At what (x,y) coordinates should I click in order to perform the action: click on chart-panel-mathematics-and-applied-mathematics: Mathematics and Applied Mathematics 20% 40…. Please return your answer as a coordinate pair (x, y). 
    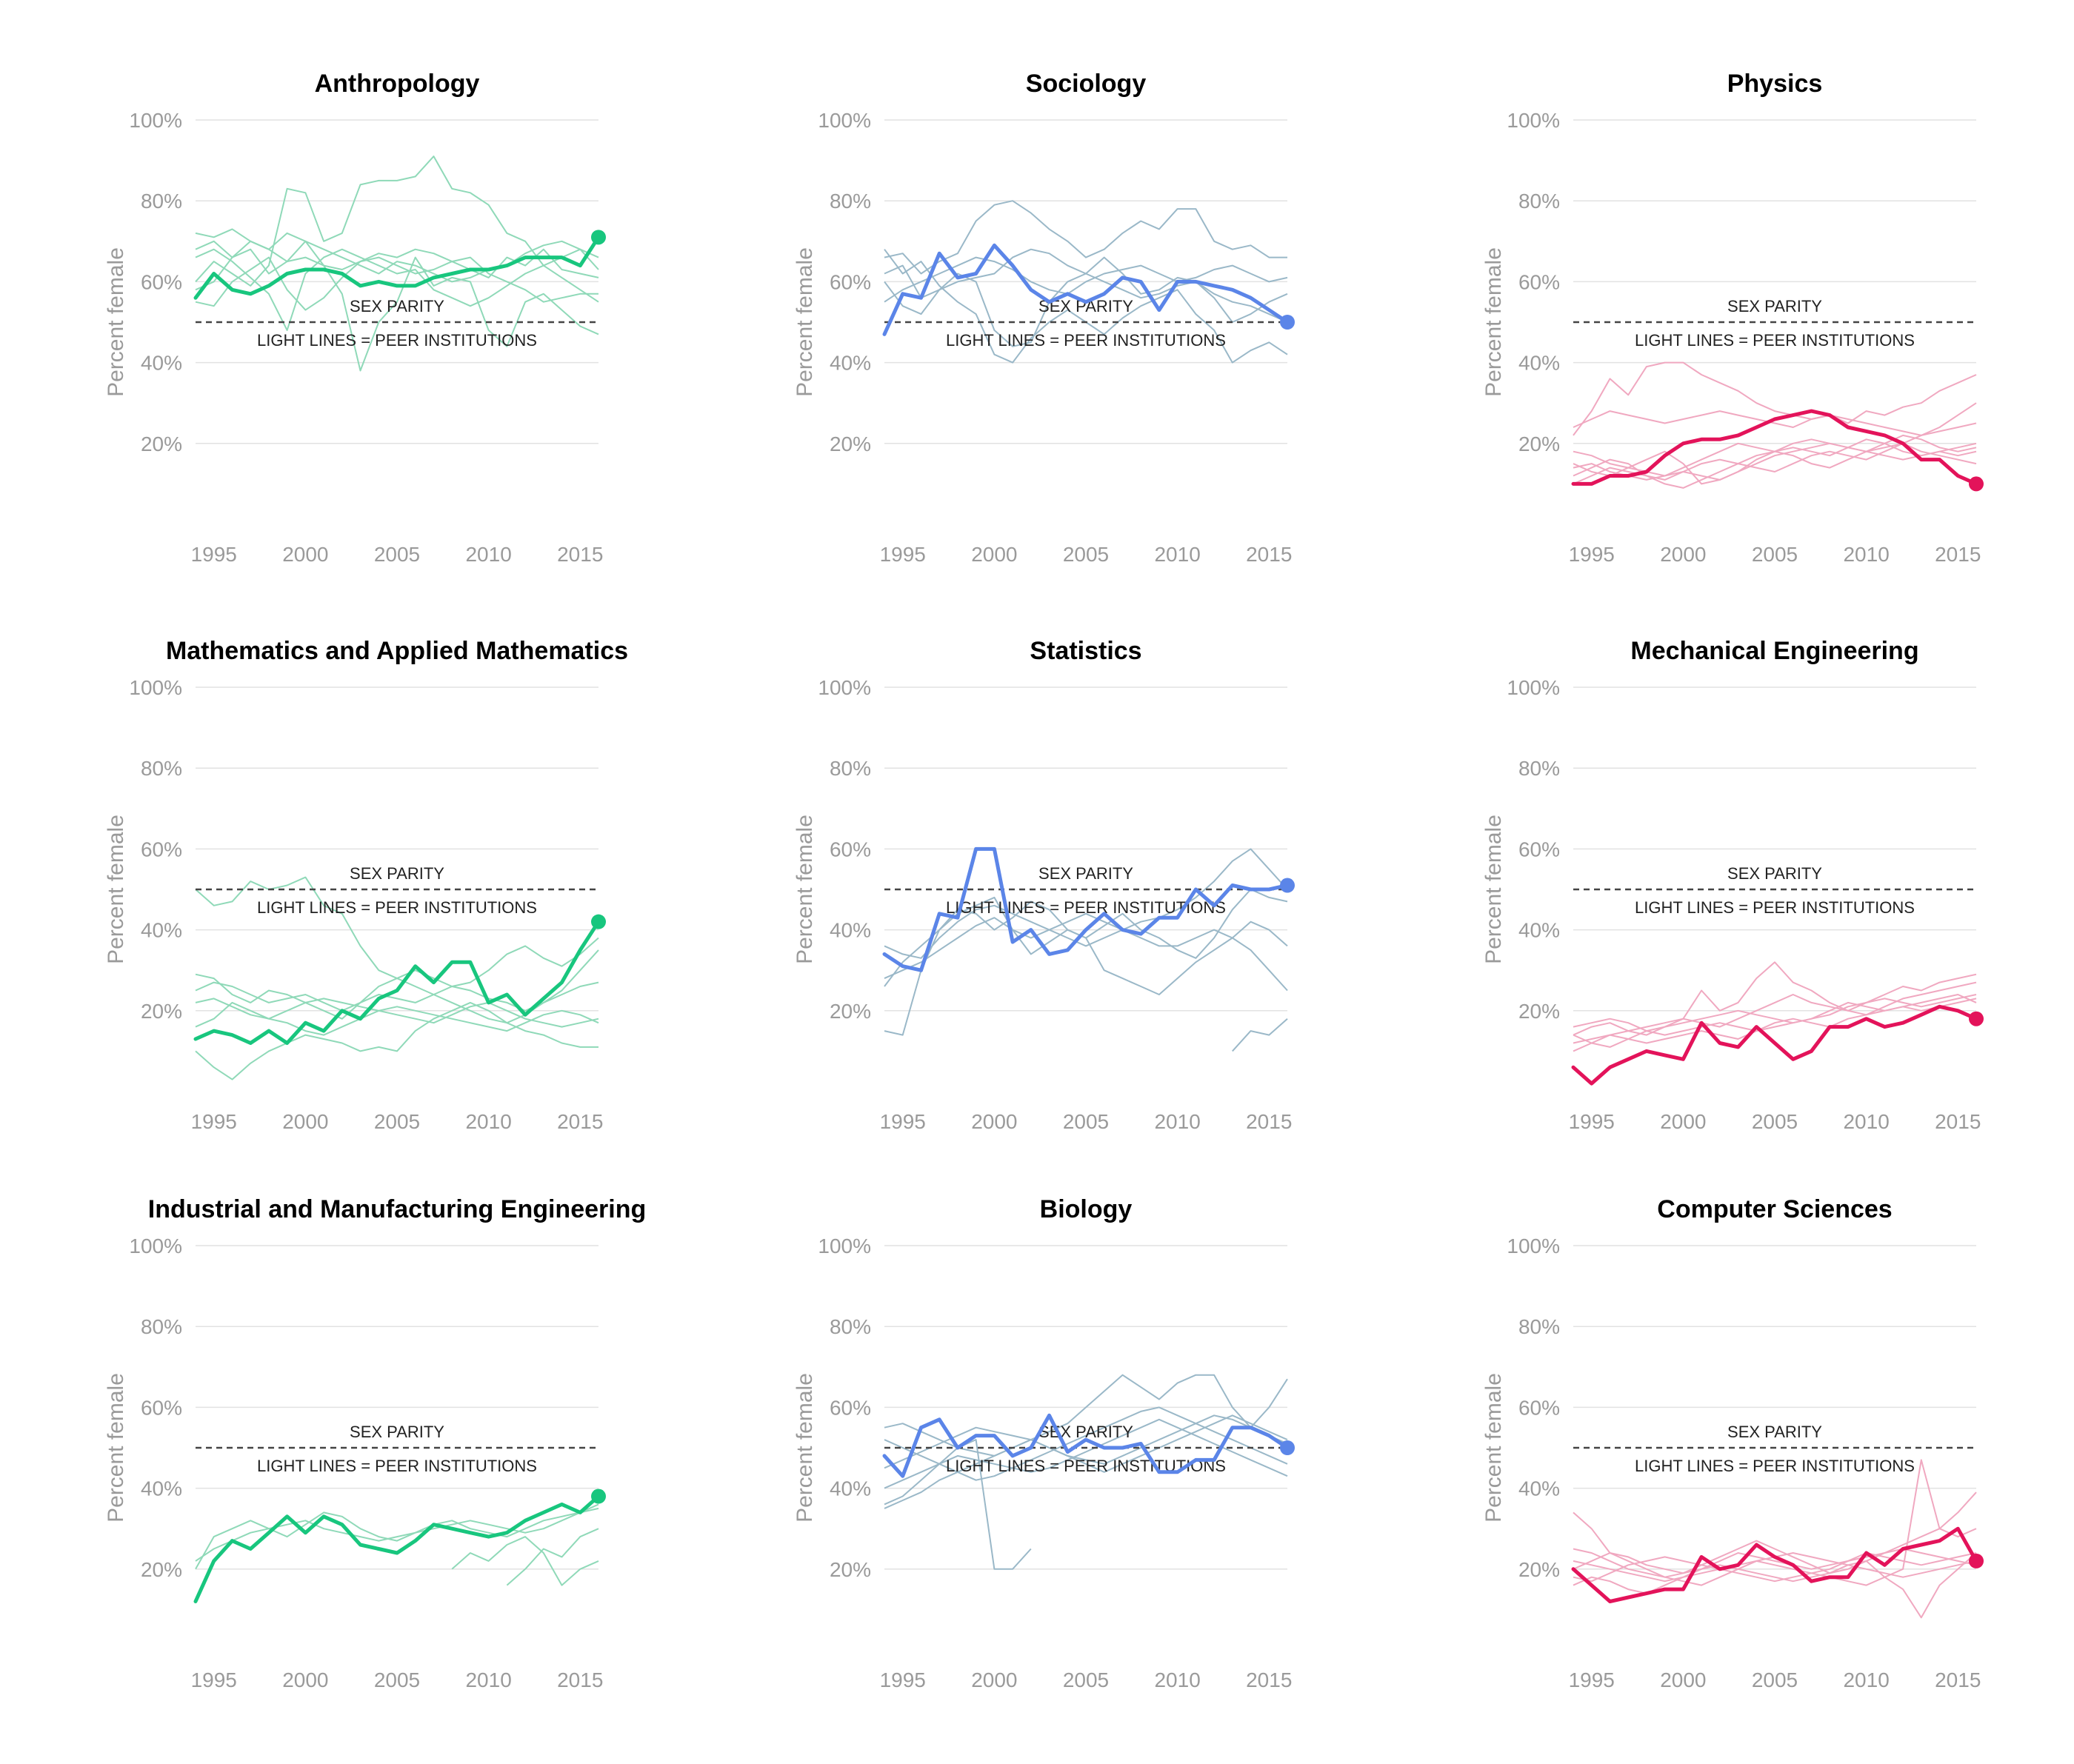
    Looking at the image, I should click on (334, 848).